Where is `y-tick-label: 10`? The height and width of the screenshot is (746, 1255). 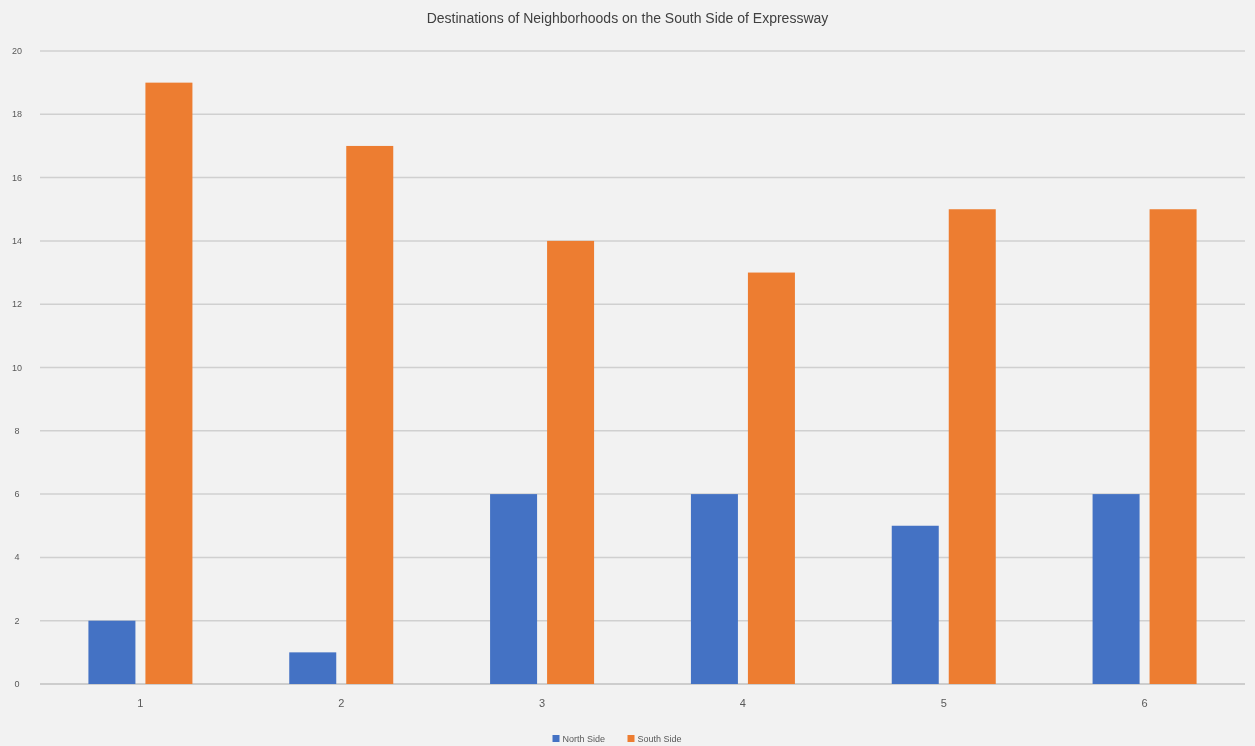 y-tick-label: 10 is located at coordinates (17, 367).